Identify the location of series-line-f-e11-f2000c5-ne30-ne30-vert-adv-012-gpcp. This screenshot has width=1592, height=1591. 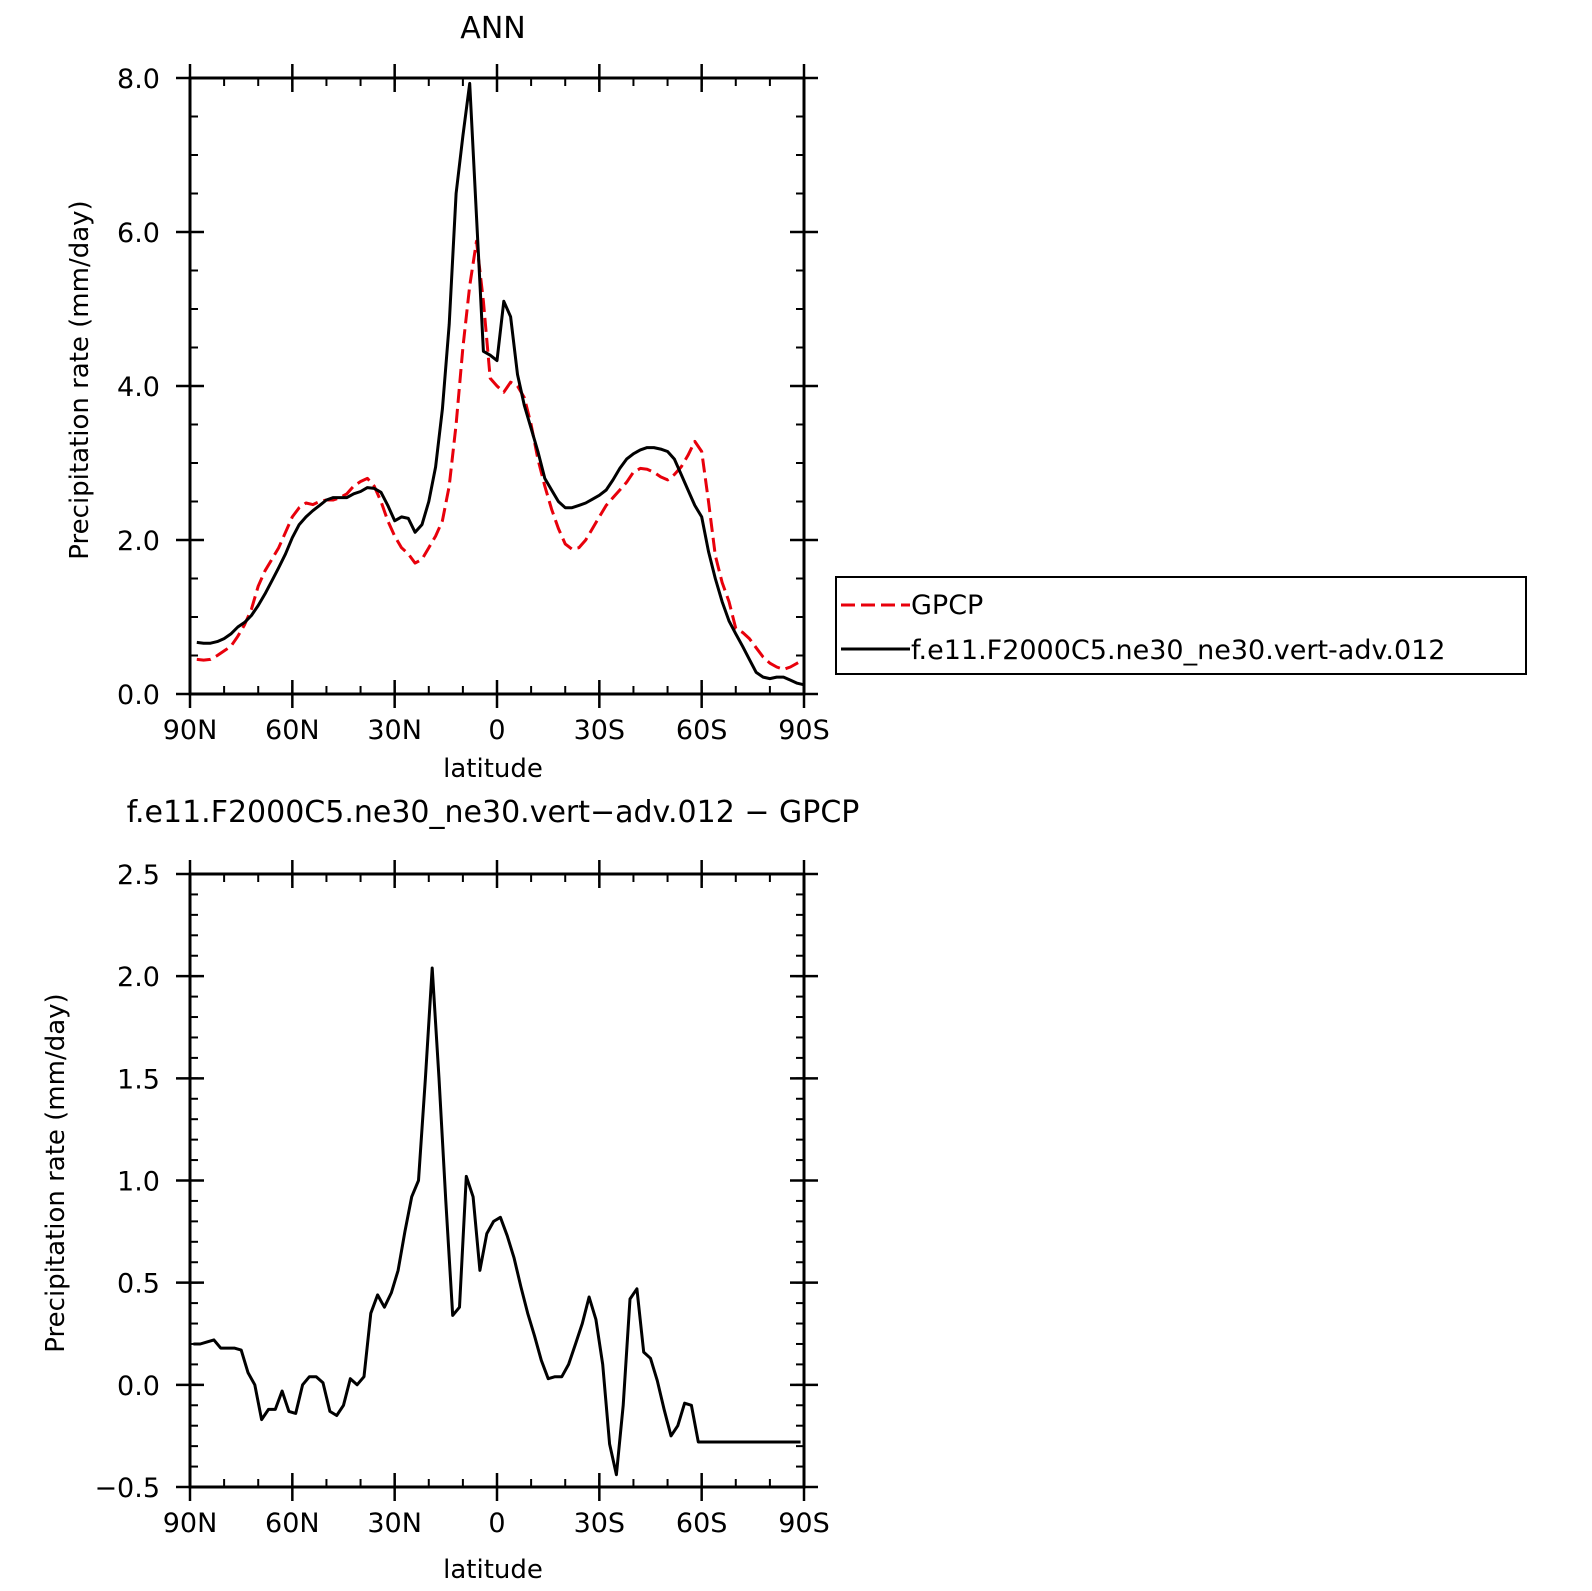
(497, 1221).